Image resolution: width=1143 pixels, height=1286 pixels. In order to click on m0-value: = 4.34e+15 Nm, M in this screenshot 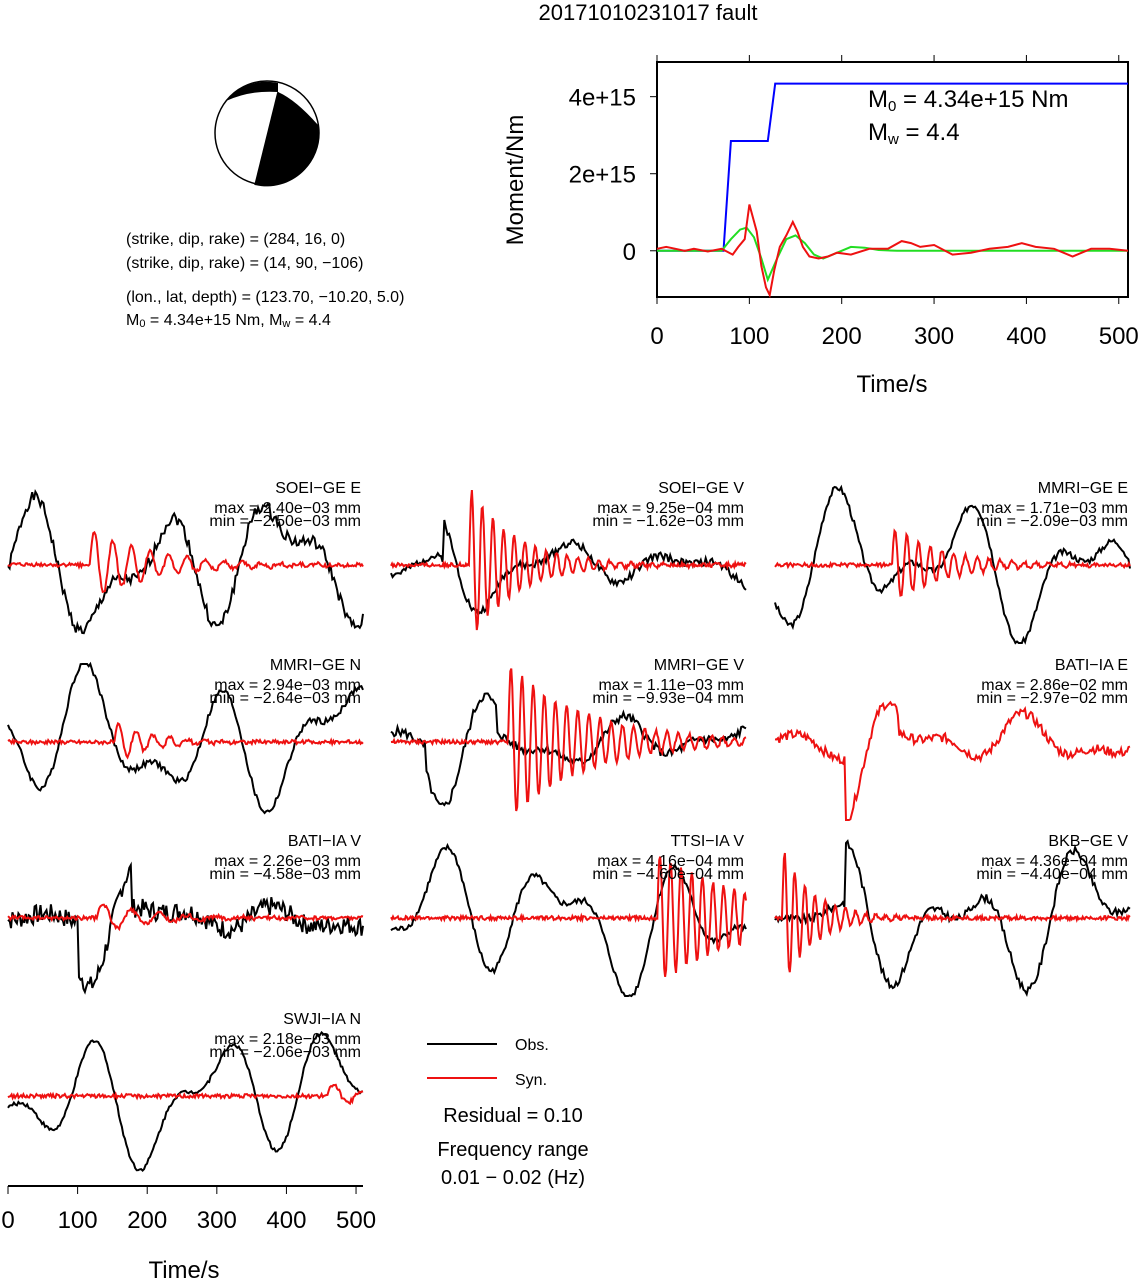, I will do `click(214, 320)`.